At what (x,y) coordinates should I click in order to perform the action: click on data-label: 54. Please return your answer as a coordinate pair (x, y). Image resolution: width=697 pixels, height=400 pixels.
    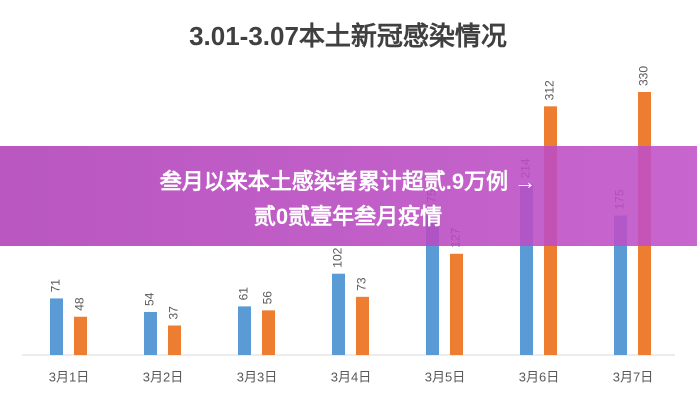
    Looking at the image, I should click on (150, 299).